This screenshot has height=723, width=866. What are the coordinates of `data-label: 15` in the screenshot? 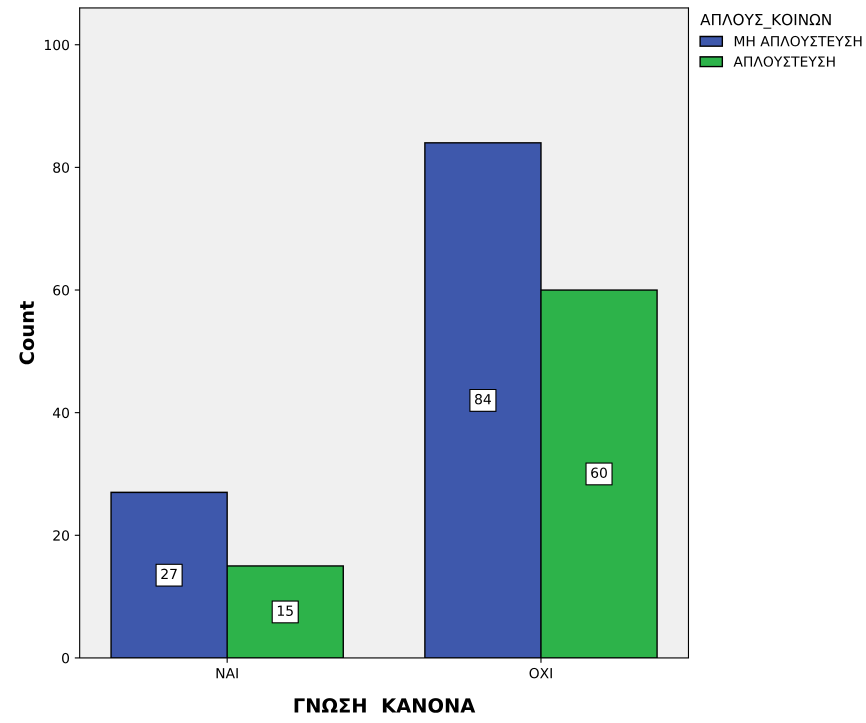 It's located at (285, 611).